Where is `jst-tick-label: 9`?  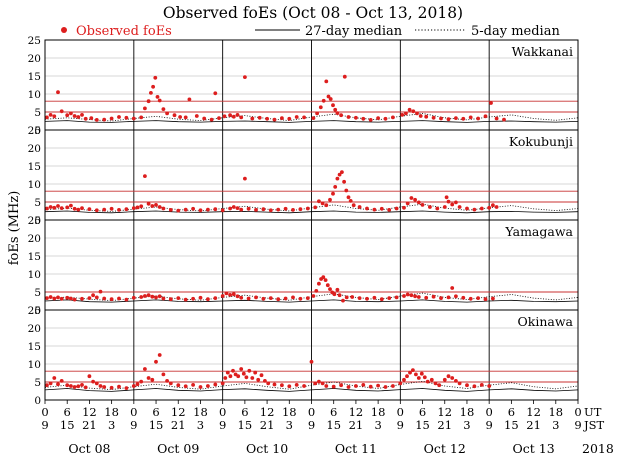
jst-tick-label: 9 is located at coordinates (222, 425).